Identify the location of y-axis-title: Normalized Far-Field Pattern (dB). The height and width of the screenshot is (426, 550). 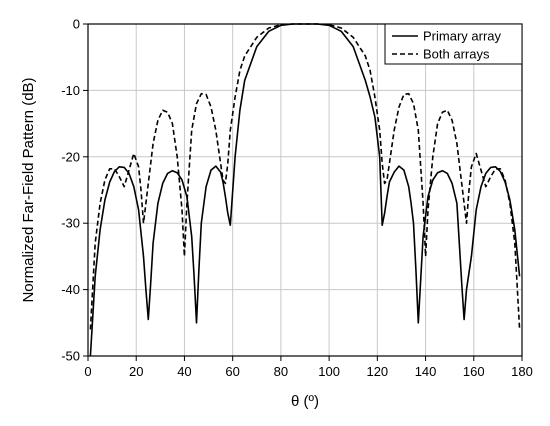
(28, 189).